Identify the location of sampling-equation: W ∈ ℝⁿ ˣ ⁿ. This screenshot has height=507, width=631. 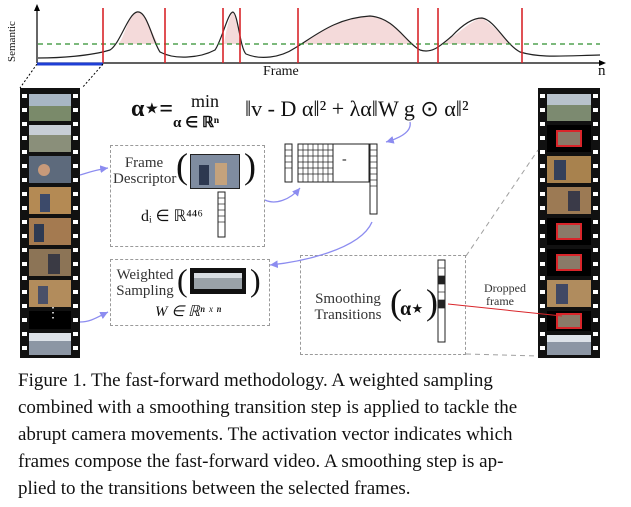
(188, 312).